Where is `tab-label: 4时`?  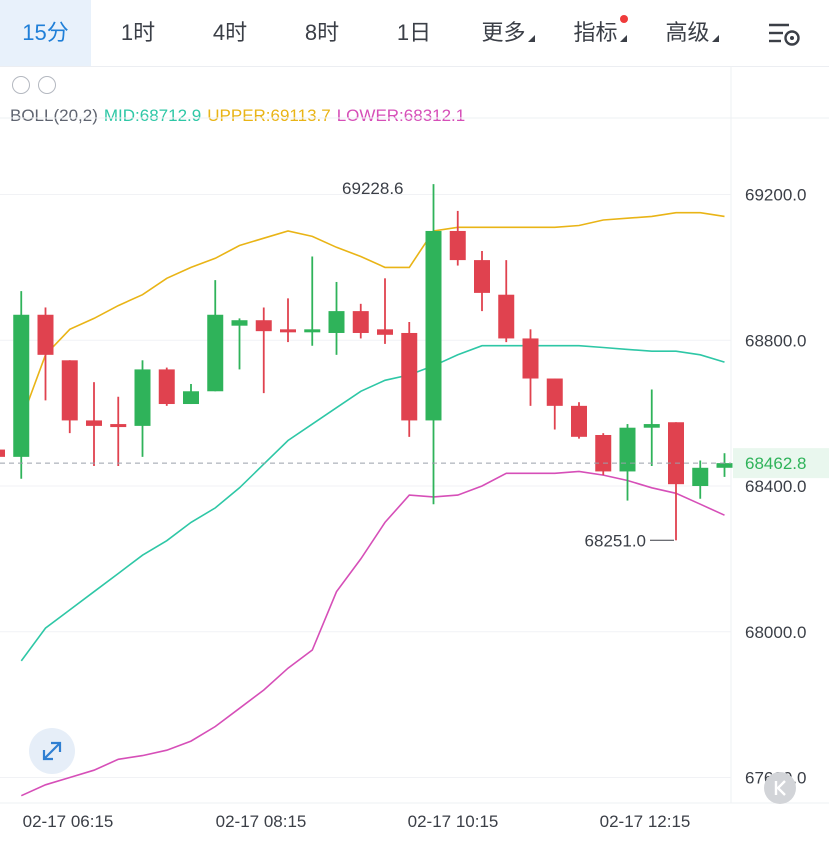
tab-label: 4时 is located at coordinates (230, 32).